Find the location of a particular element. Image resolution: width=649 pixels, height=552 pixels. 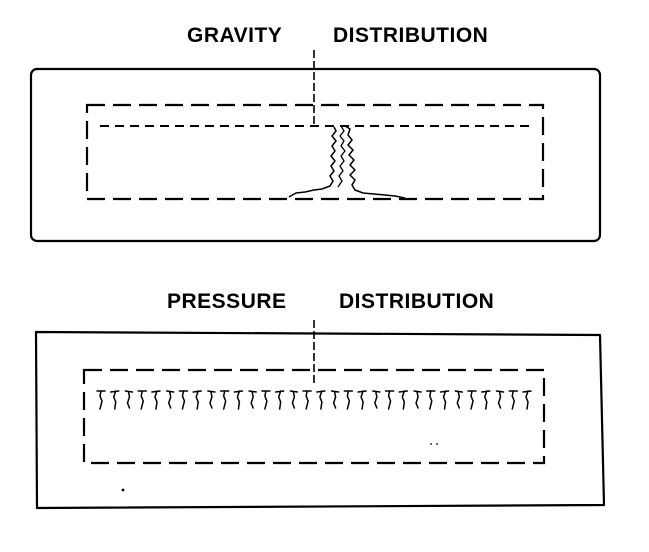

gravity-dashed-box is located at coordinates (315, 152).